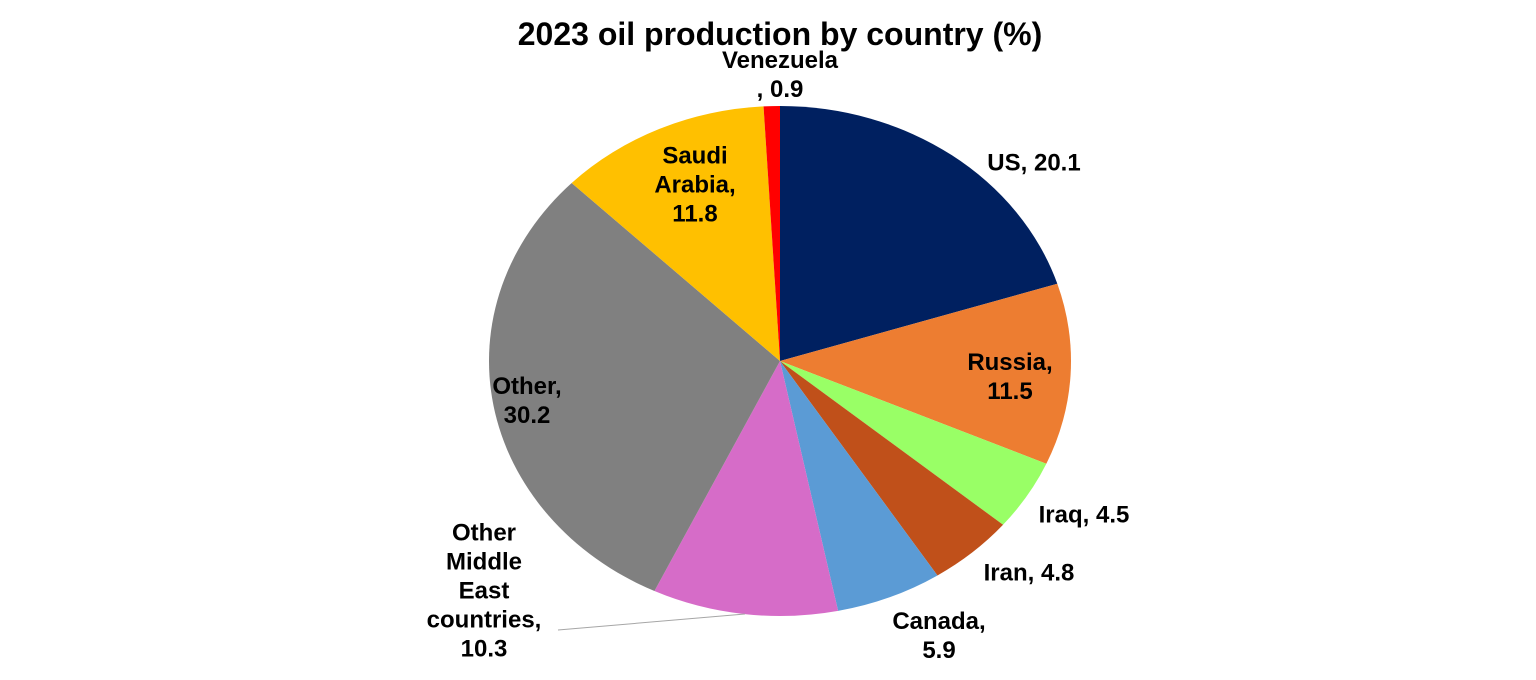 This screenshot has width=1536, height=680. I want to click on data-label-other: Other, 30.2, so click(527, 401).